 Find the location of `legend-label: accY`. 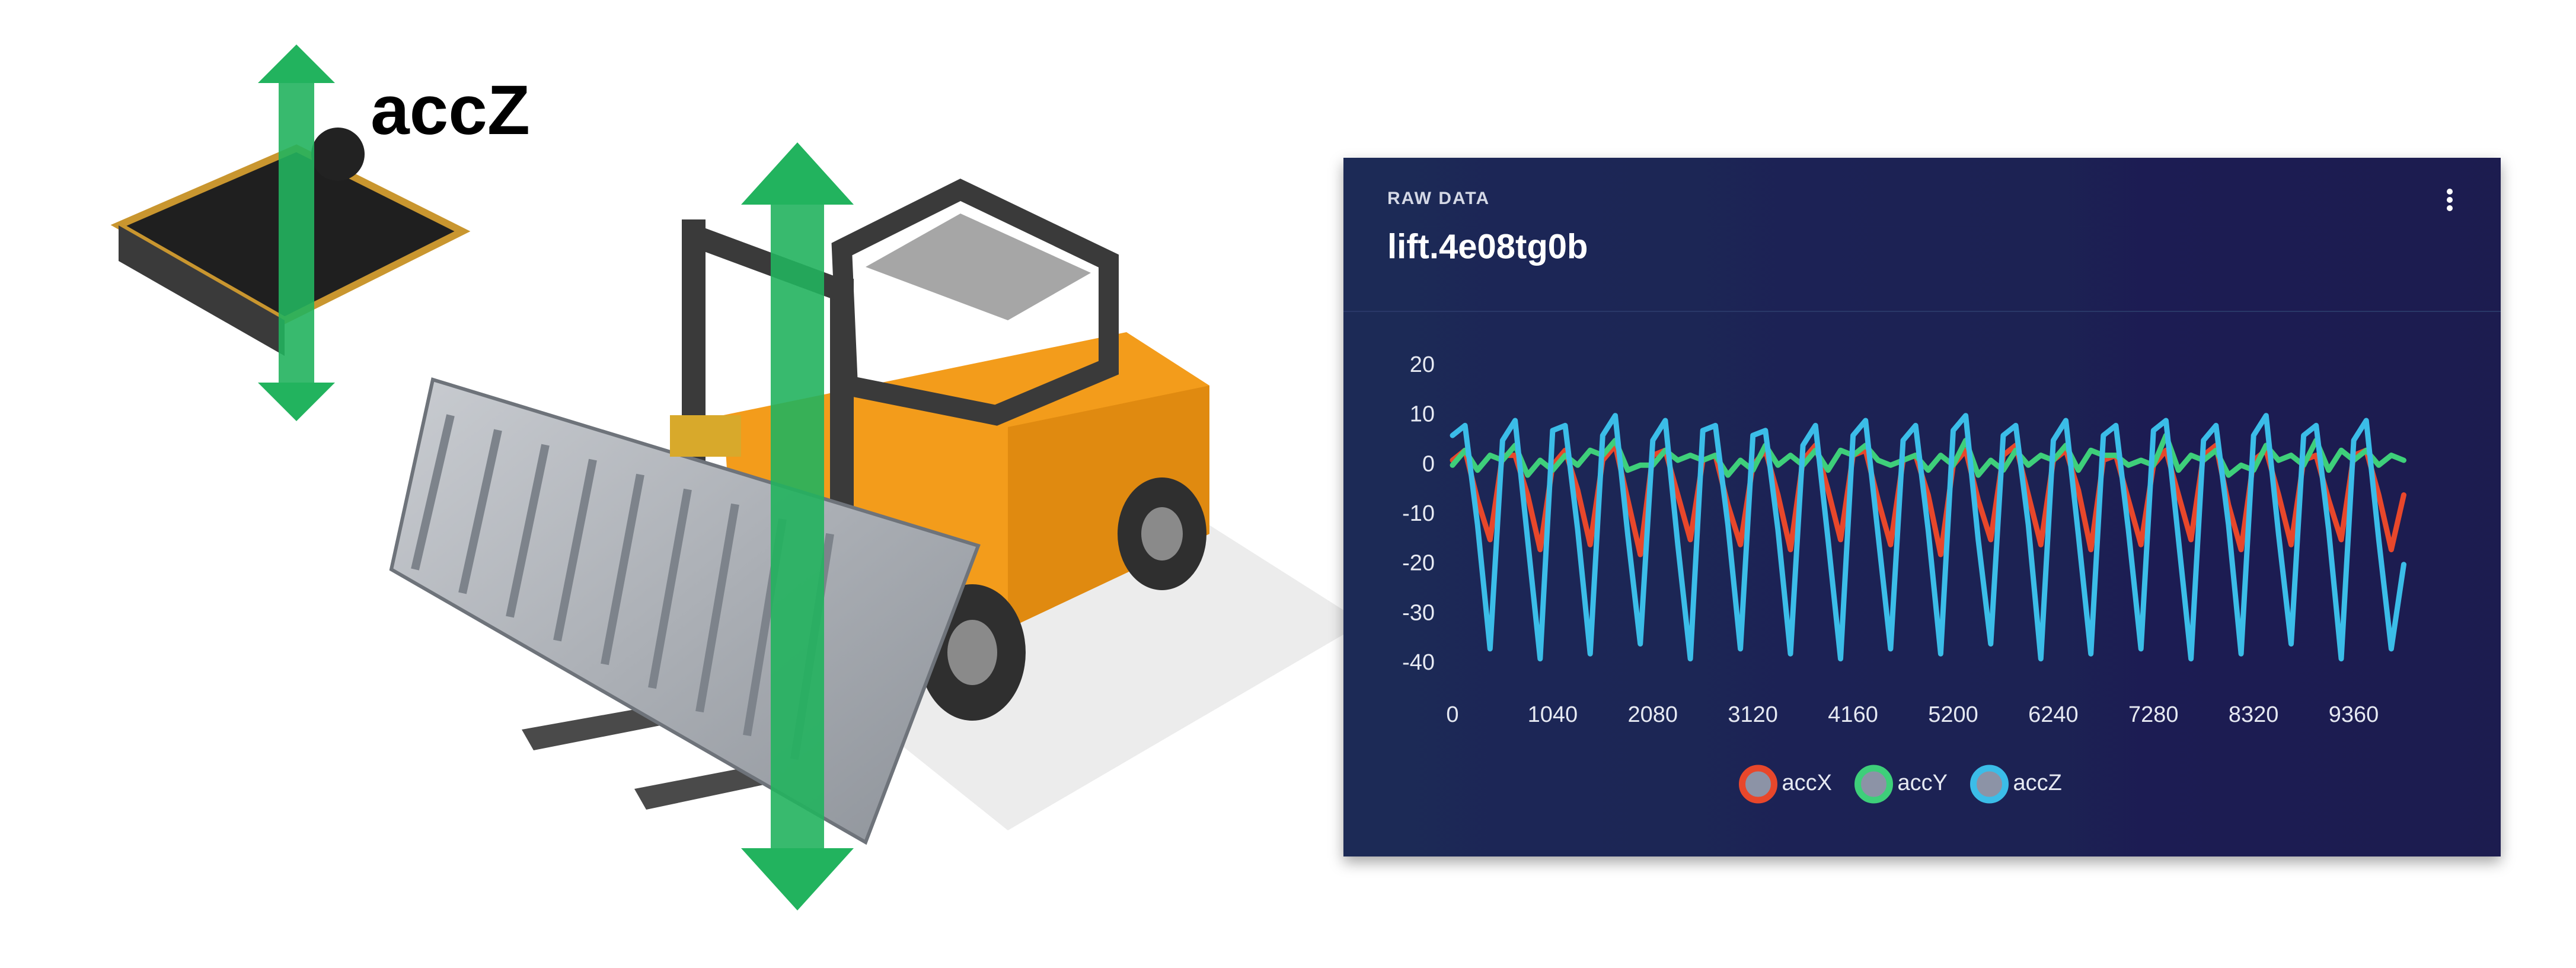

legend-label: accY is located at coordinates (1923, 782).